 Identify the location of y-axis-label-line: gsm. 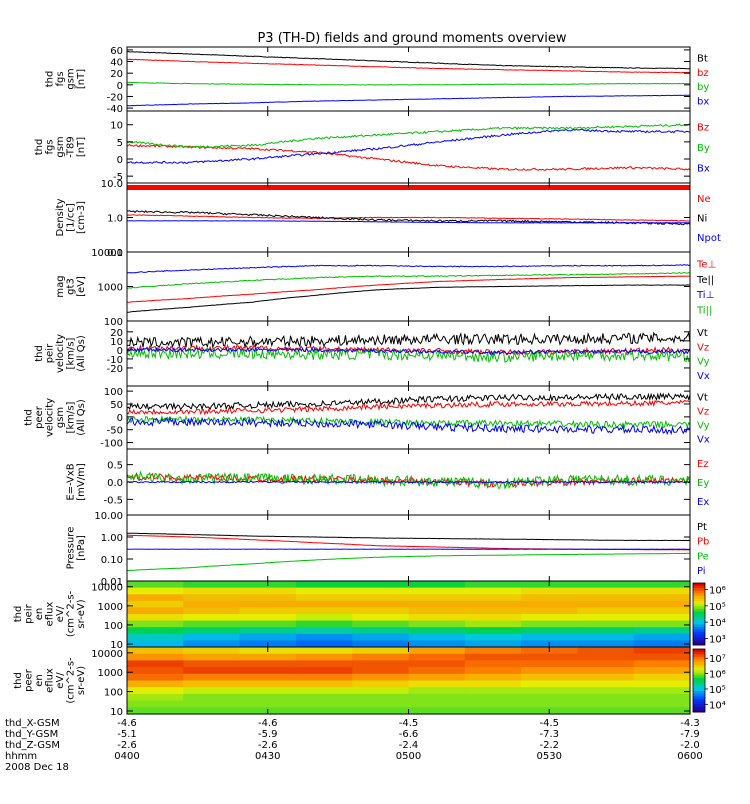
(60, 417).